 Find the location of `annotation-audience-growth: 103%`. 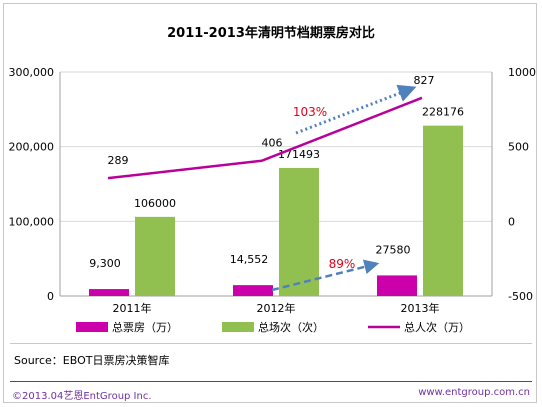

annotation-audience-growth: 103% is located at coordinates (310, 112).